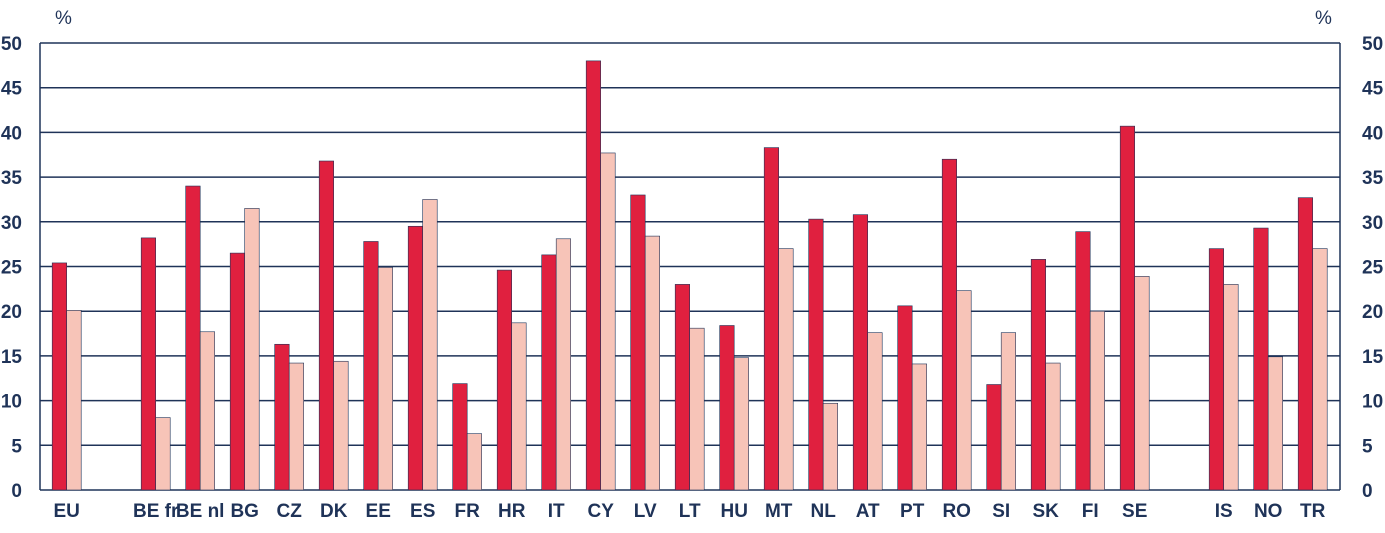 Image resolution: width=1385 pixels, height=533 pixels. Describe the element at coordinates (733, 511) in the screenshot. I see `x-tick-label: HU` at that location.